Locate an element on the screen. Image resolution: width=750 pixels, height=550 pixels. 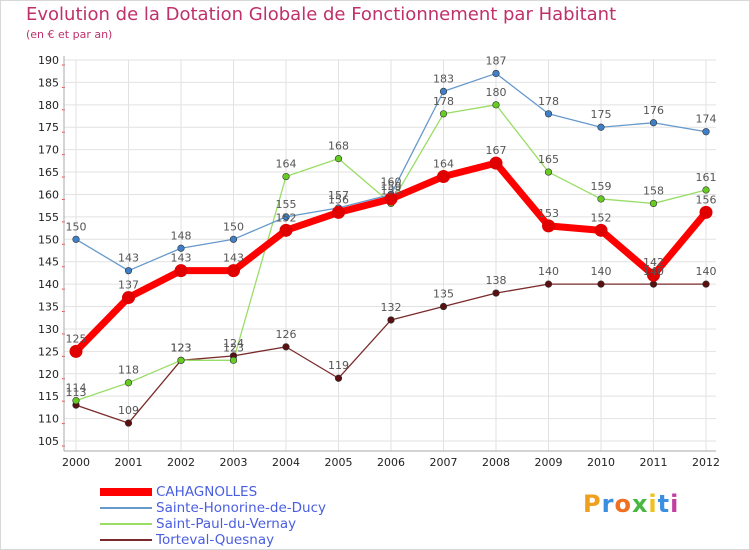
data-label-sainte-honorine-de-ducy-2006: 160 is located at coordinates (391, 181).